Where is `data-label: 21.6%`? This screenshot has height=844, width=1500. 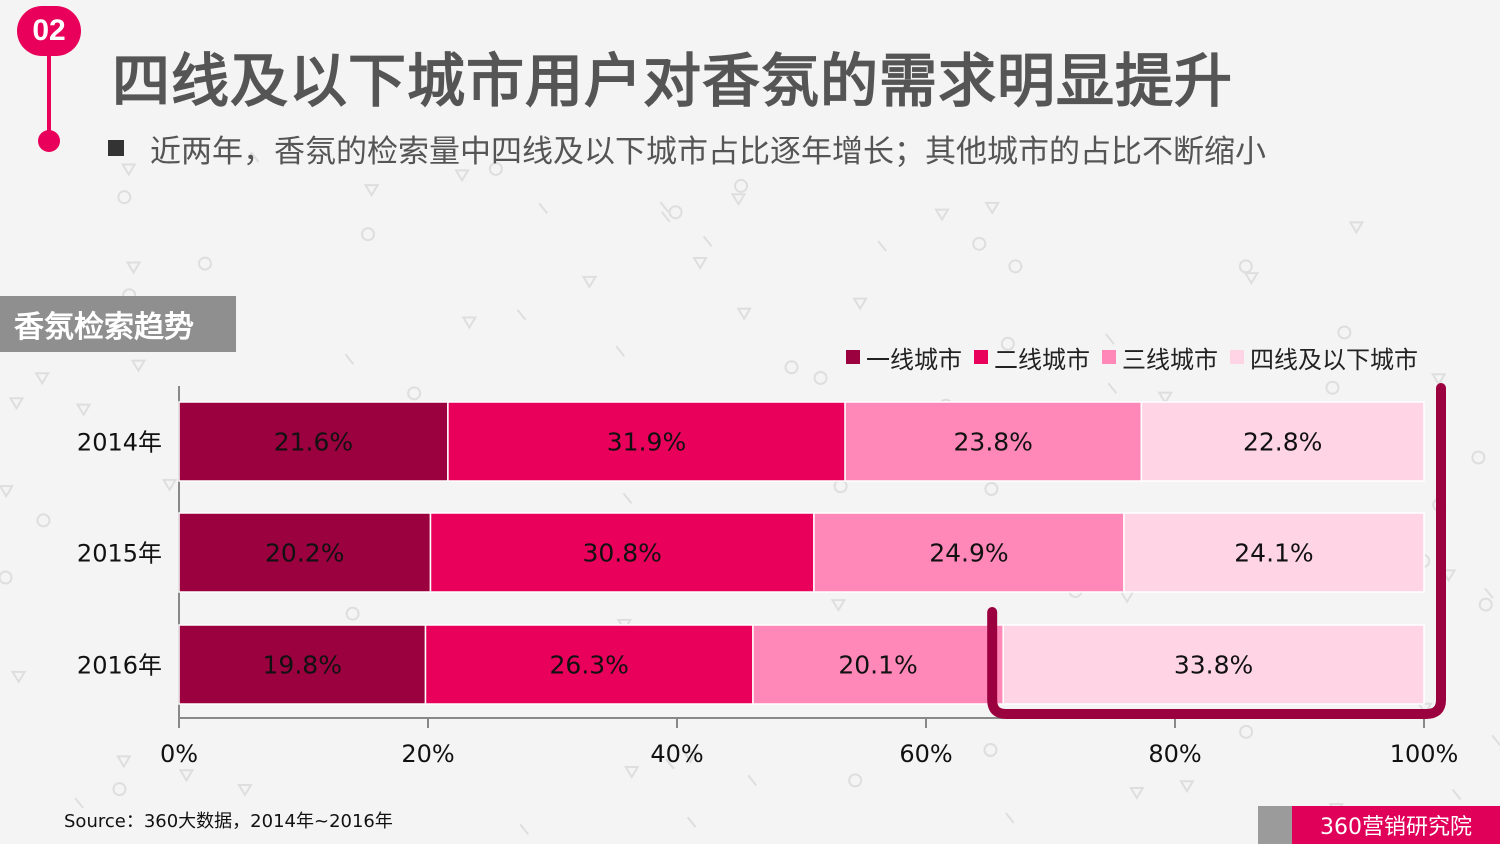
data-label: 21.6% is located at coordinates (313, 442).